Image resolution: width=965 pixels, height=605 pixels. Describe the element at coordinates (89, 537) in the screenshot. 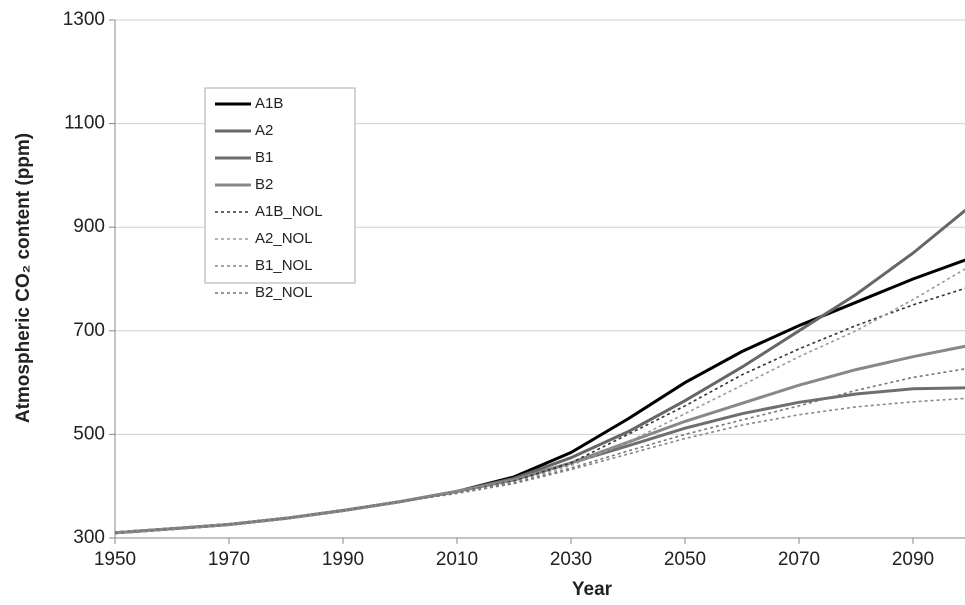

I see `y-tick-label: 300` at that location.